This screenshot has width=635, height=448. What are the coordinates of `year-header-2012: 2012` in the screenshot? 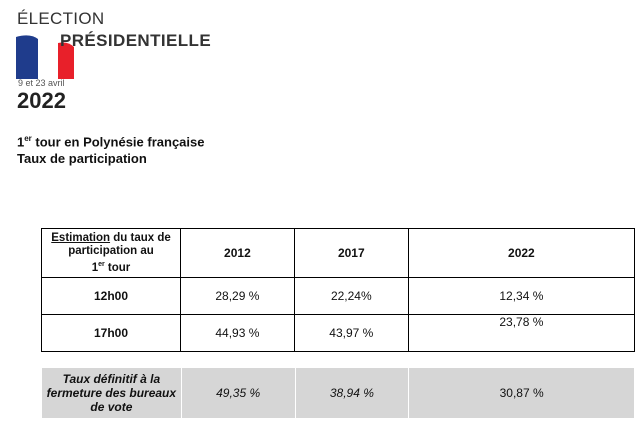 It's located at (237, 253).